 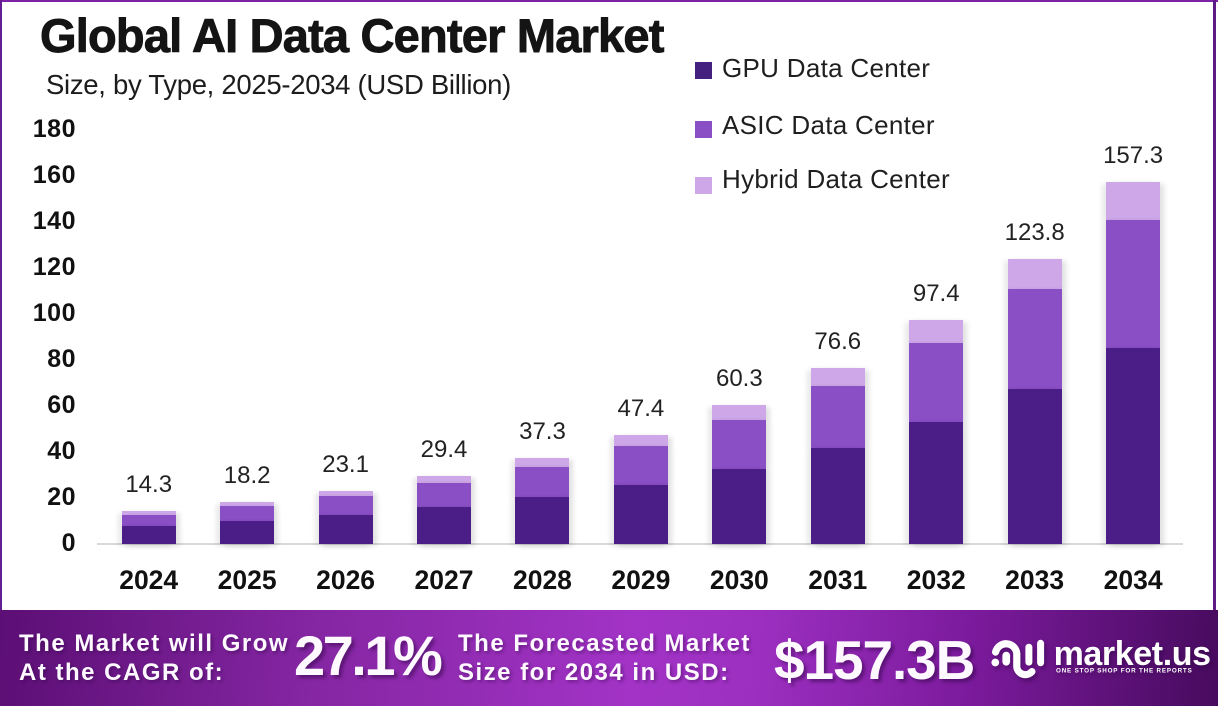 What do you see at coordinates (1132, 654) in the screenshot?
I see `svg-text: market.us` at bounding box center [1132, 654].